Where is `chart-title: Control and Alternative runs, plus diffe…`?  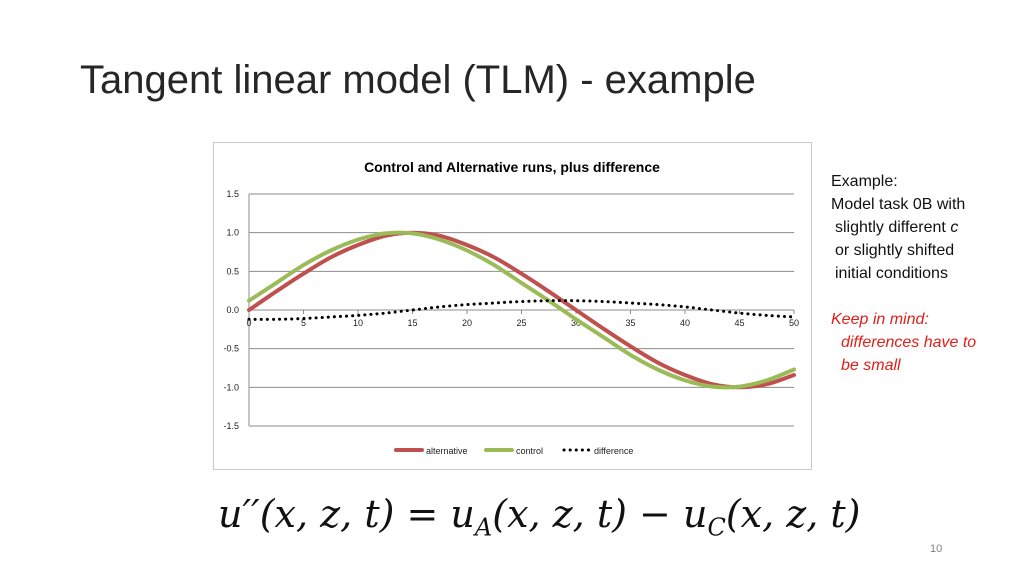
chart-title: Control and Alternative runs, plus diffe… is located at coordinates (512, 167).